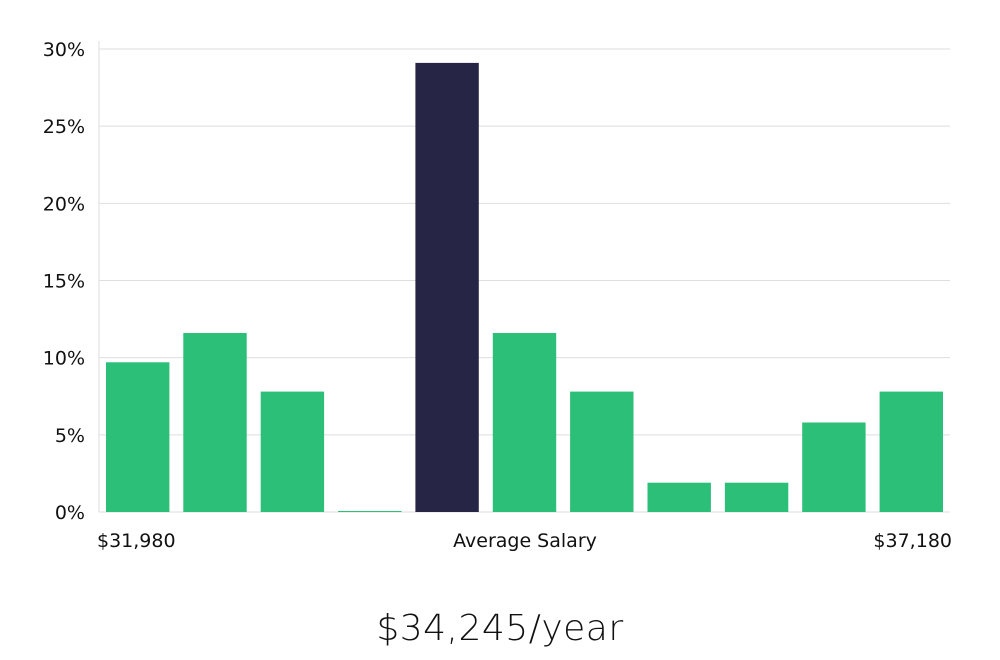 The height and width of the screenshot is (660, 1000). I want to click on y-tick-label: 10%, so click(64, 359).